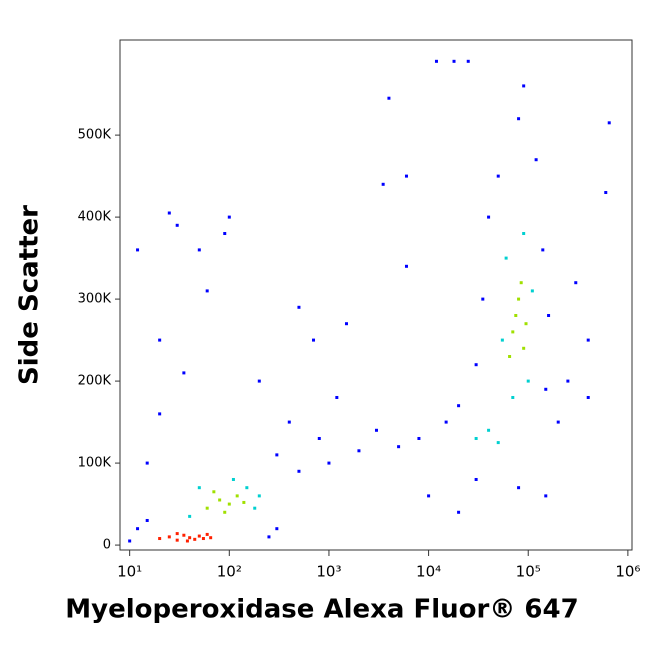 The image size is (653, 645). Describe the element at coordinates (627, 572) in the screenshot. I see `x-tick-label: 10⁶` at that location.